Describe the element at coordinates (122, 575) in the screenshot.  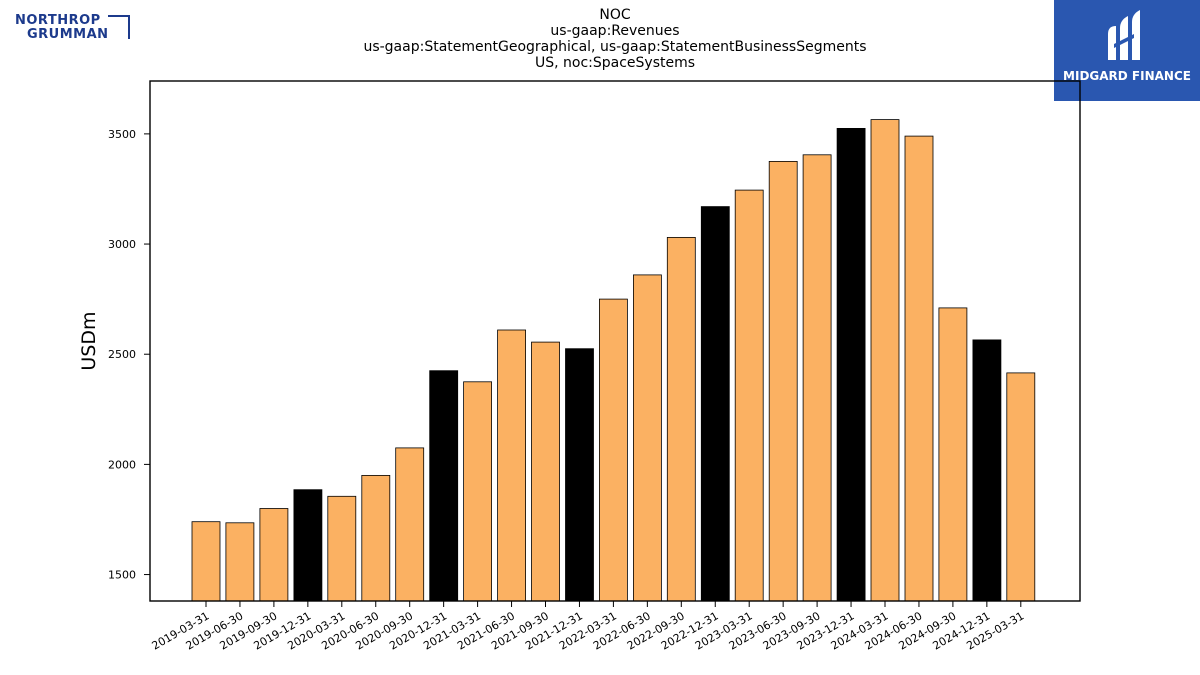
I see `y-tick-label-1500: 1500` at that location.